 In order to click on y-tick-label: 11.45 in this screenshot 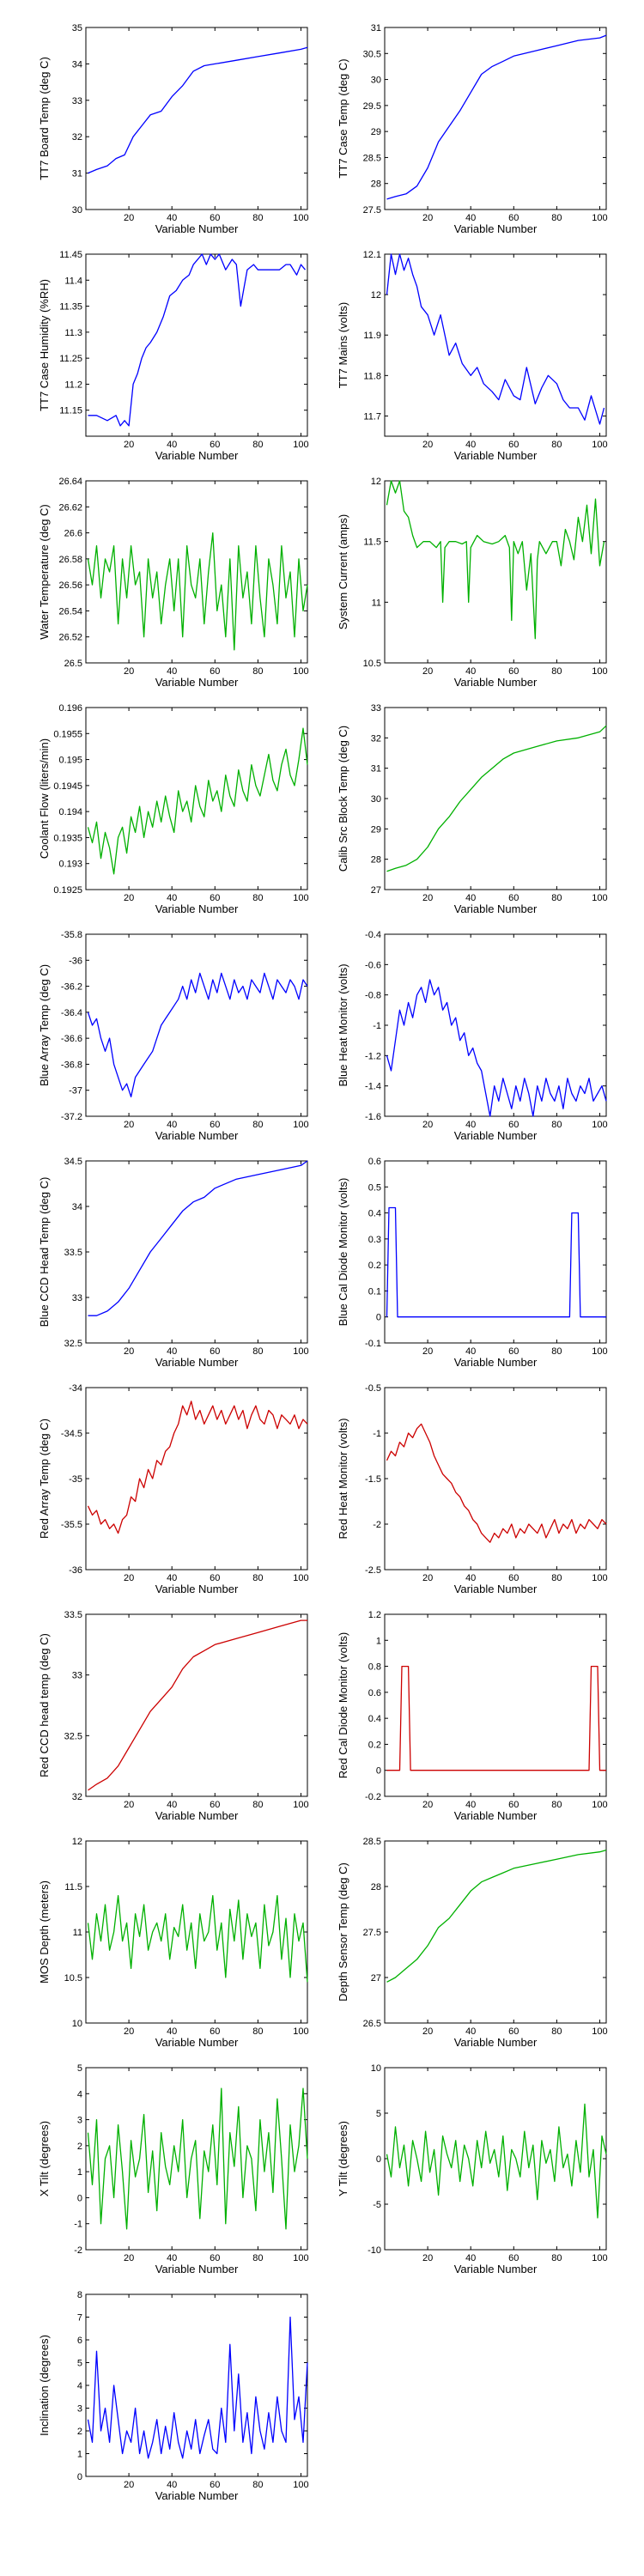, I will do `click(70, 255)`.